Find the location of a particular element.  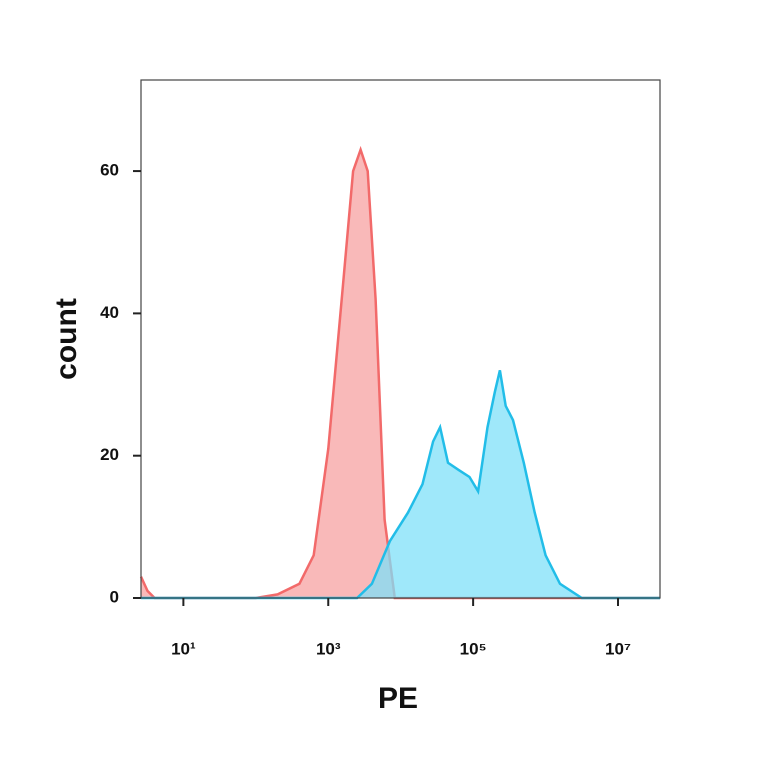

x-tick-label: 10⁵ is located at coordinates (473, 648).